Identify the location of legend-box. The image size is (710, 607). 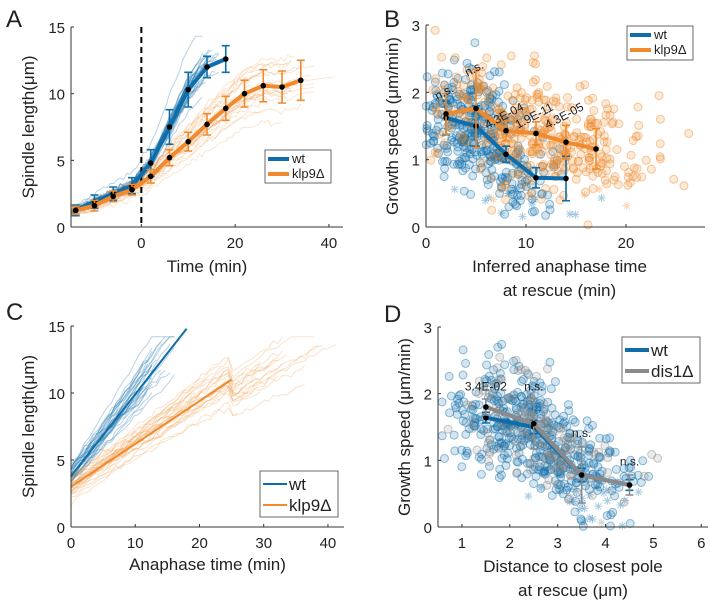
(299, 494).